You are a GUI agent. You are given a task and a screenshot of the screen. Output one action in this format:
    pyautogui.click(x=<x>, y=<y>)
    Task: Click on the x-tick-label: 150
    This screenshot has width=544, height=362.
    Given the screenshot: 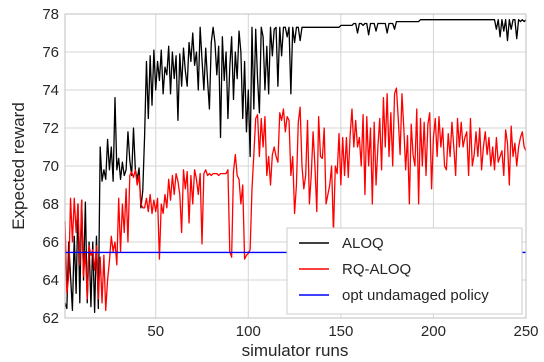 What is the action you would take?
    pyautogui.click(x=340, y=331)
    